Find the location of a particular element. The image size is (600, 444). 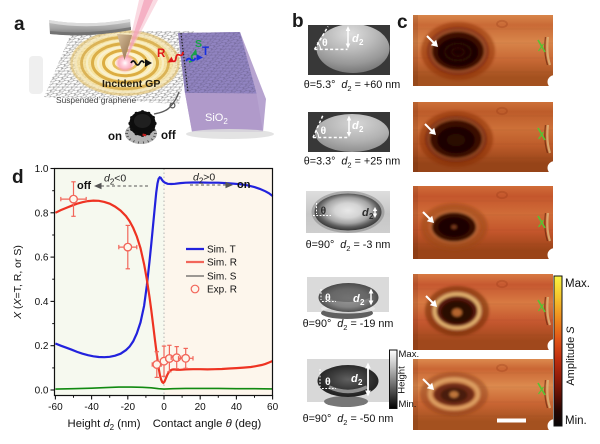

svg-text: Suspended graphene is located at coordinates (96, 100).